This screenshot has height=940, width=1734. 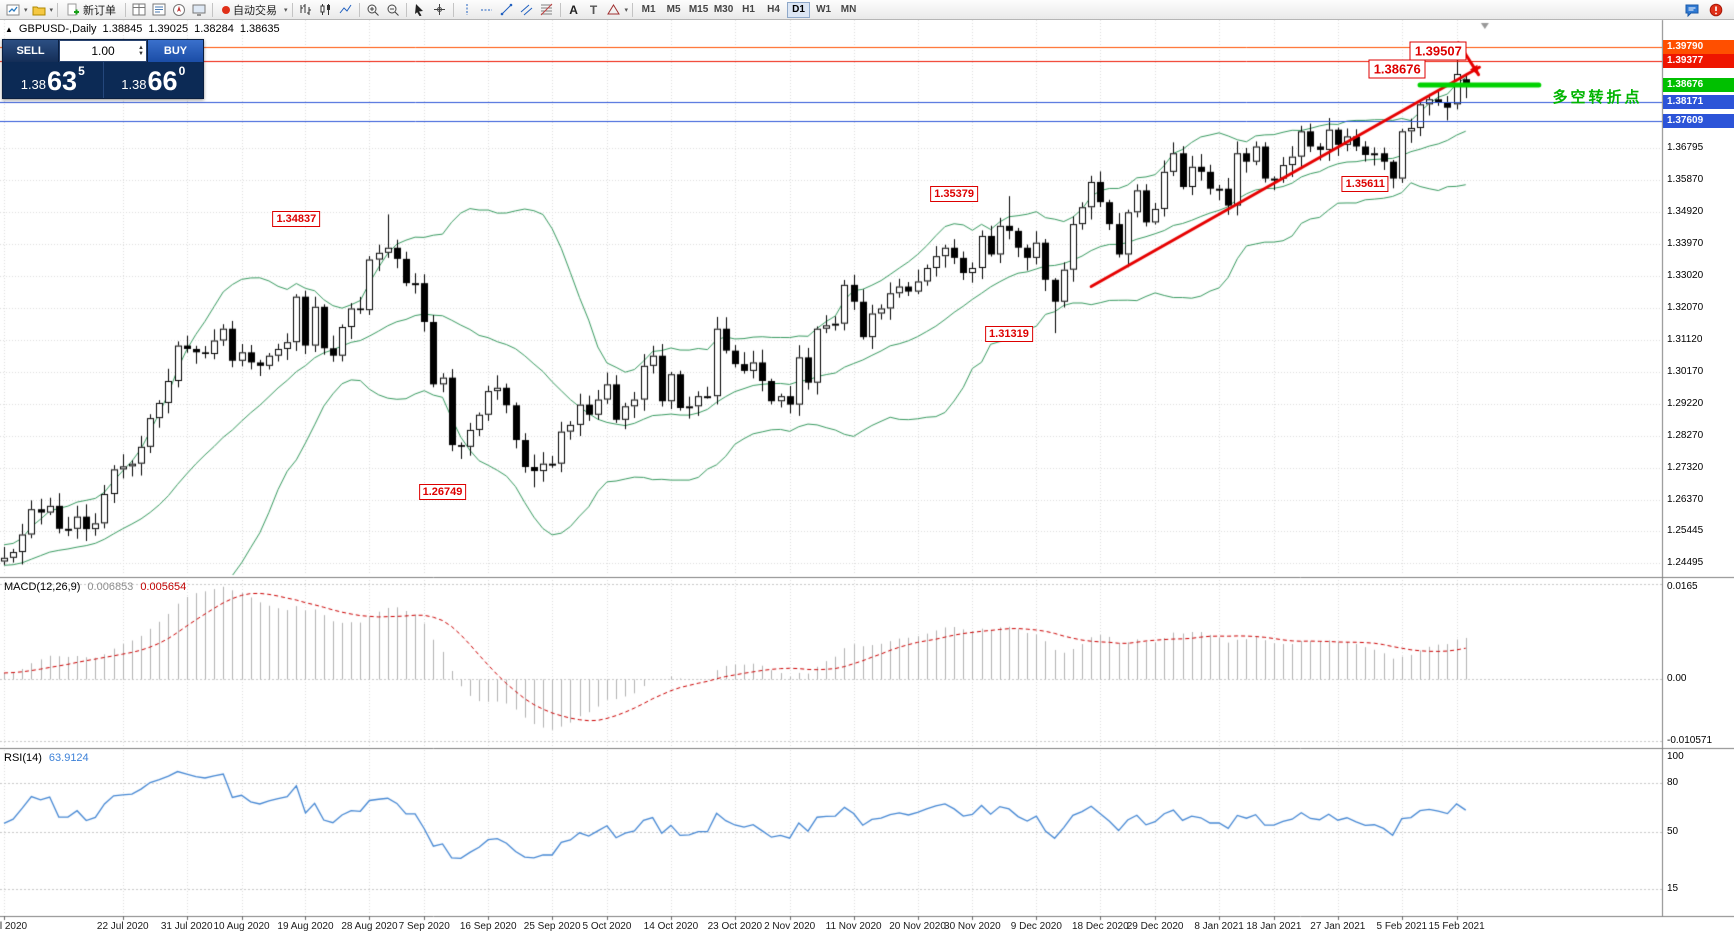 What do you see at coordinates (141, 54) in the screenshot?
I see `volume-down-icon: ▼` at bounding box center [141, 54].